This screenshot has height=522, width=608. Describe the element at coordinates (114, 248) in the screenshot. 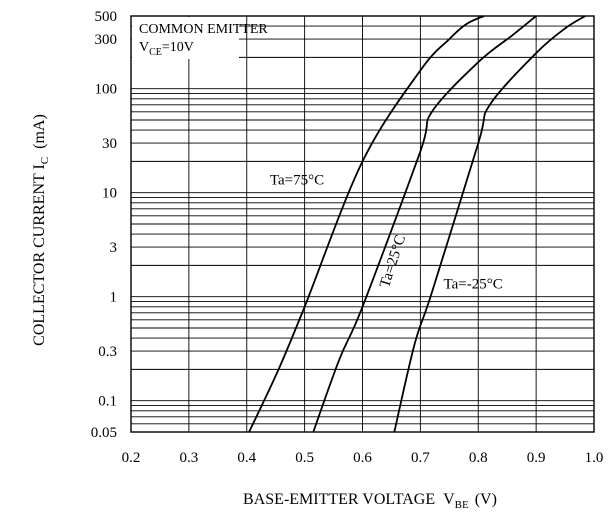

I see `y-tick-label: 3` at that location.